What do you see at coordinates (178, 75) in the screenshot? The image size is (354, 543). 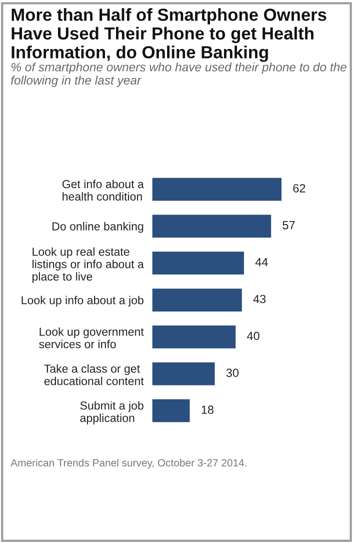 I see `chart-subtitle: % of smartphone owners who have used their phone to do the following in the last year` at bounding box center [178, 75].